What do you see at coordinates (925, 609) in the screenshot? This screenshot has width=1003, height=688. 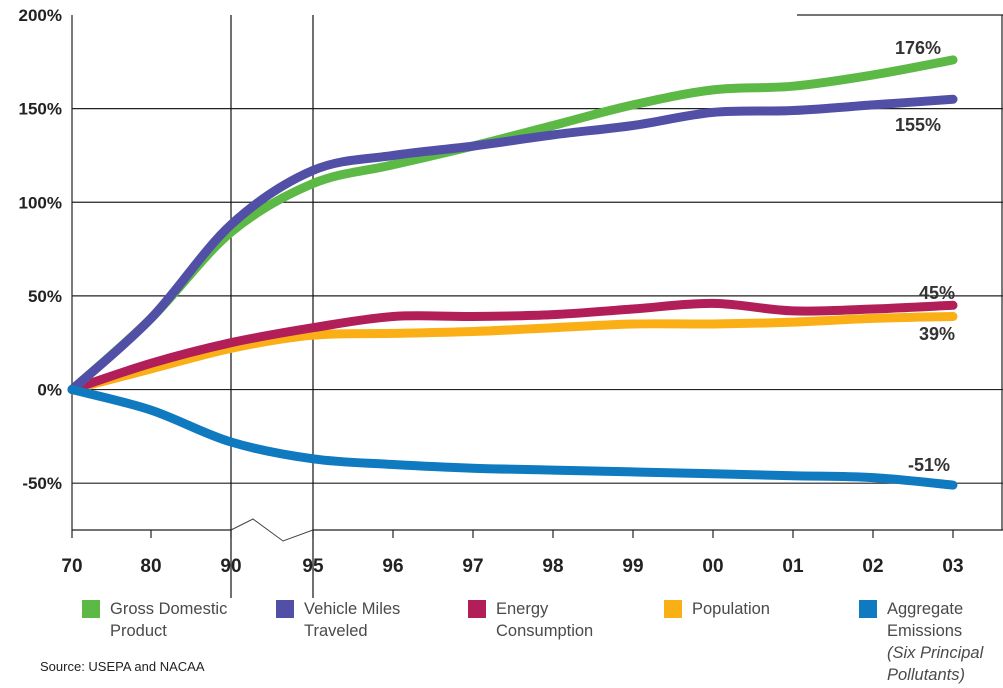 I see `legend-label-emissions-line1: Aggregate` at bounding box center [925, 609].